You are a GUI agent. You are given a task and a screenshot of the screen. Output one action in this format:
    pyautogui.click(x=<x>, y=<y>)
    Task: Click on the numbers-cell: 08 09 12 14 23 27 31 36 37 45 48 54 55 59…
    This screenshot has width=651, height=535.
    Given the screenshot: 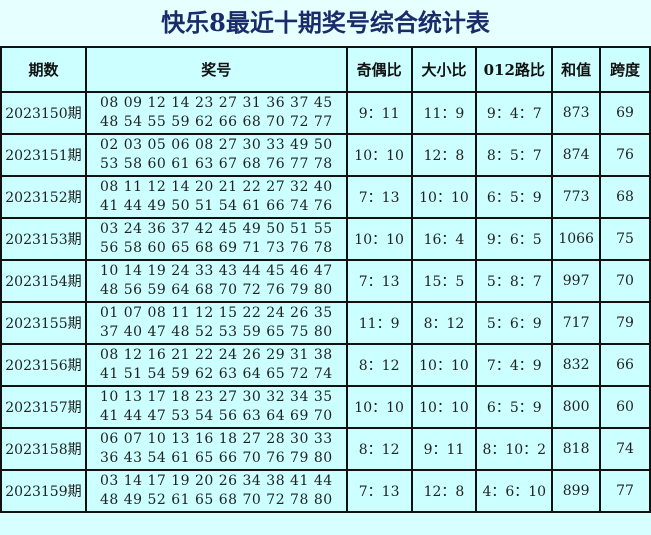 What is the action you would take?
    pyautogui.click(x=216, y=113)
    